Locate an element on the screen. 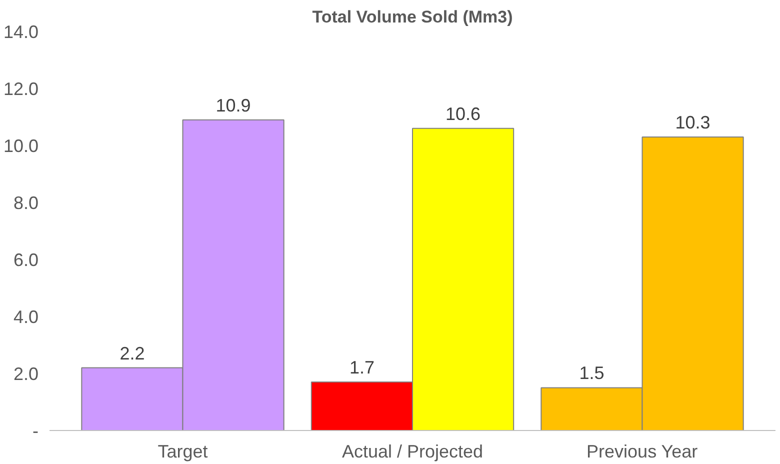 Image resolution: width=780 pixels, height=464 pixels. data-label: 10.3 is located at coordinates (692, 122).